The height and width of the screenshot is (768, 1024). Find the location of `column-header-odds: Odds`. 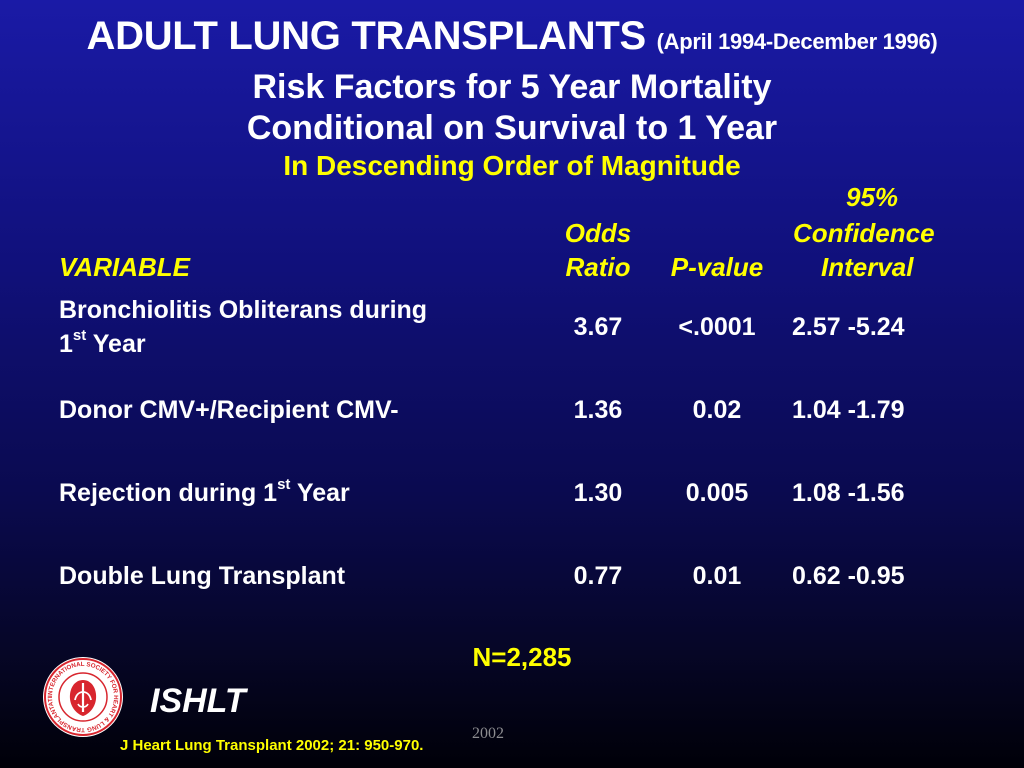

column-header-odds: Odds is located at coordinates (598, 233).